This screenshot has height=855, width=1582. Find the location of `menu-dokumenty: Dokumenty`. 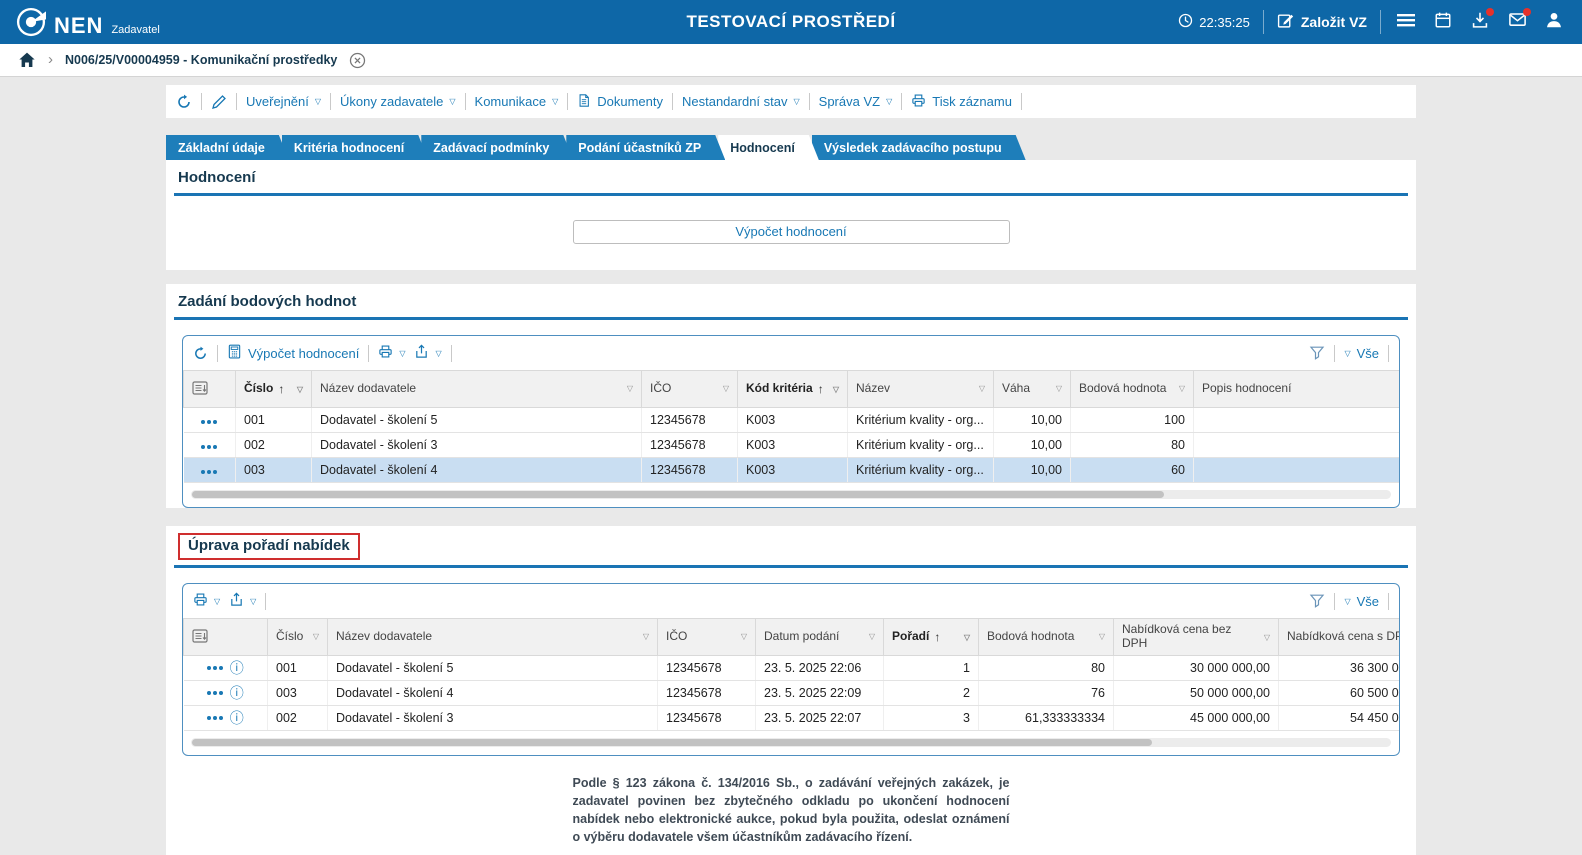

menu-dokumenty: Dokumenty is located at coordinates (620, 102).